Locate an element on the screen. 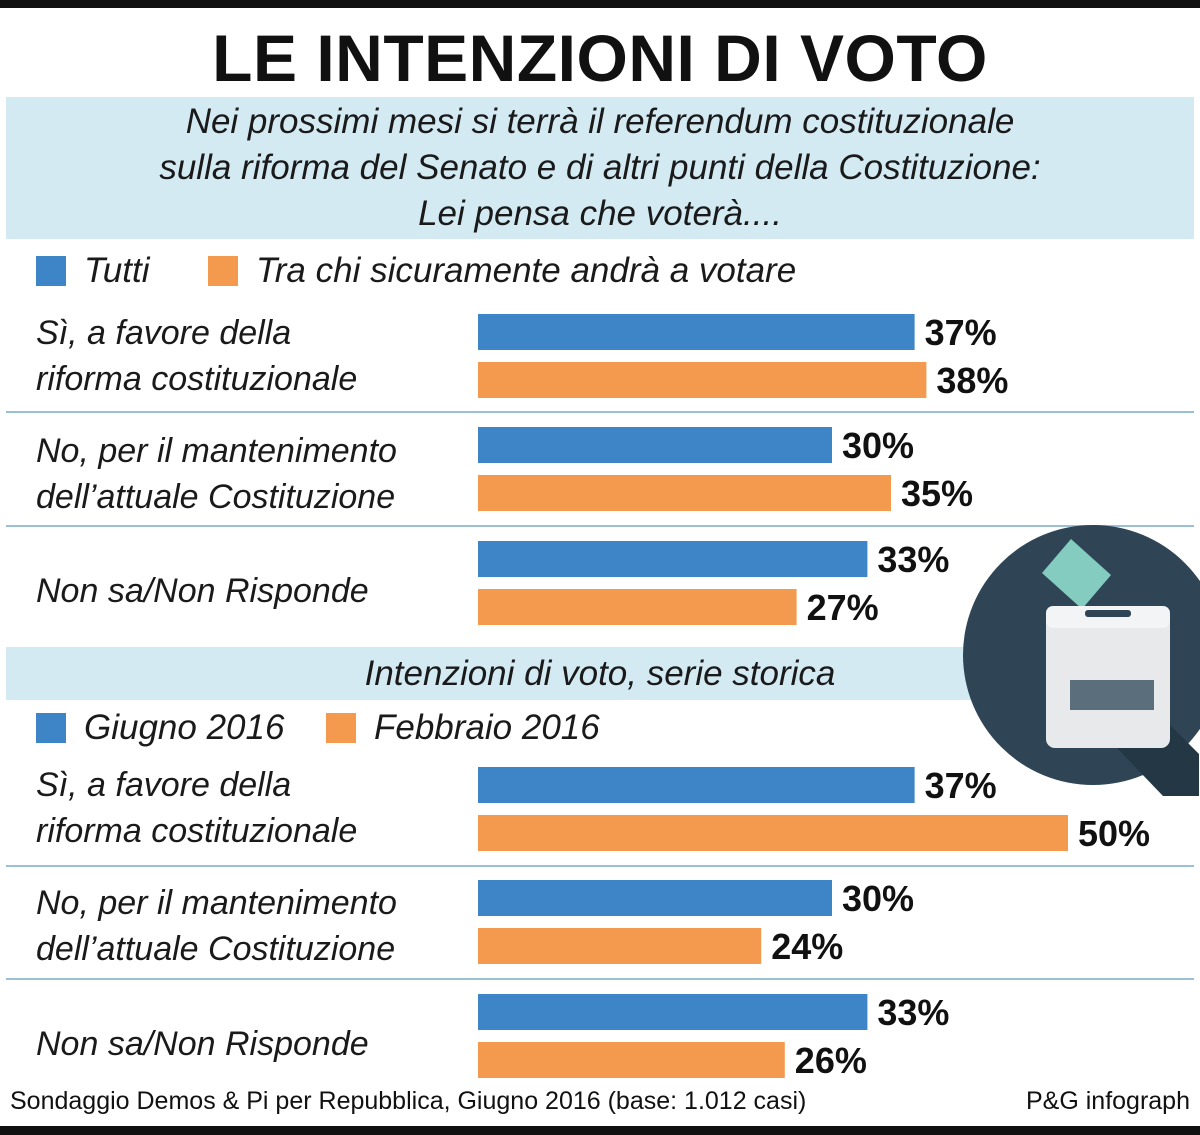 The height and width of the screenshot is (1135, 1200). page-title: LE INTENZIONI DI VOTO is located at coordinates (600, 58).